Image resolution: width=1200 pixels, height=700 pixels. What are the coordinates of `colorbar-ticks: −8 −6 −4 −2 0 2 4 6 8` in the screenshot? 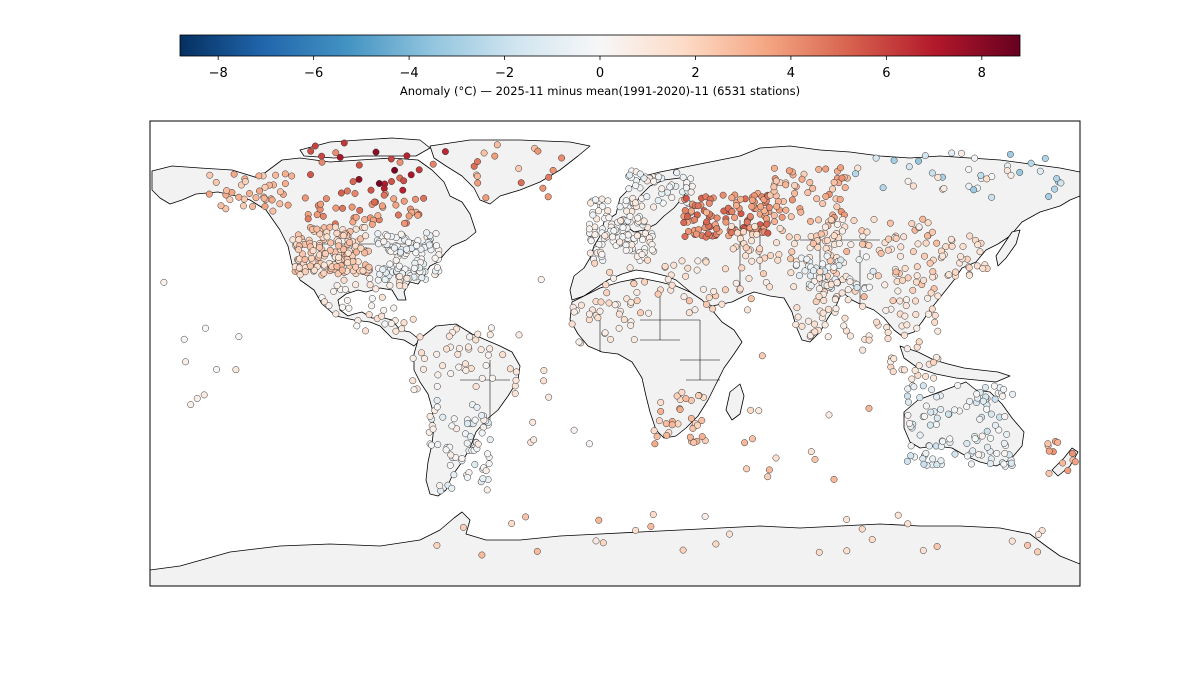 It's located at (597, 68).